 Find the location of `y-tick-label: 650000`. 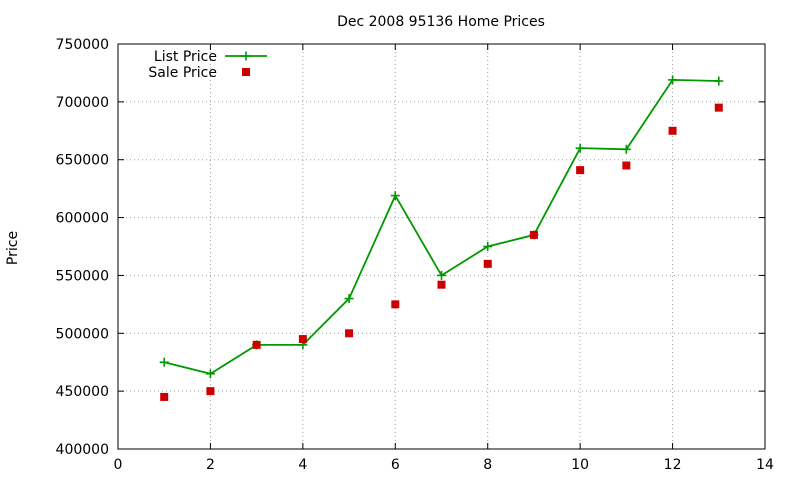

y-tick-label: 650000 is located at coordinates (82, 161).